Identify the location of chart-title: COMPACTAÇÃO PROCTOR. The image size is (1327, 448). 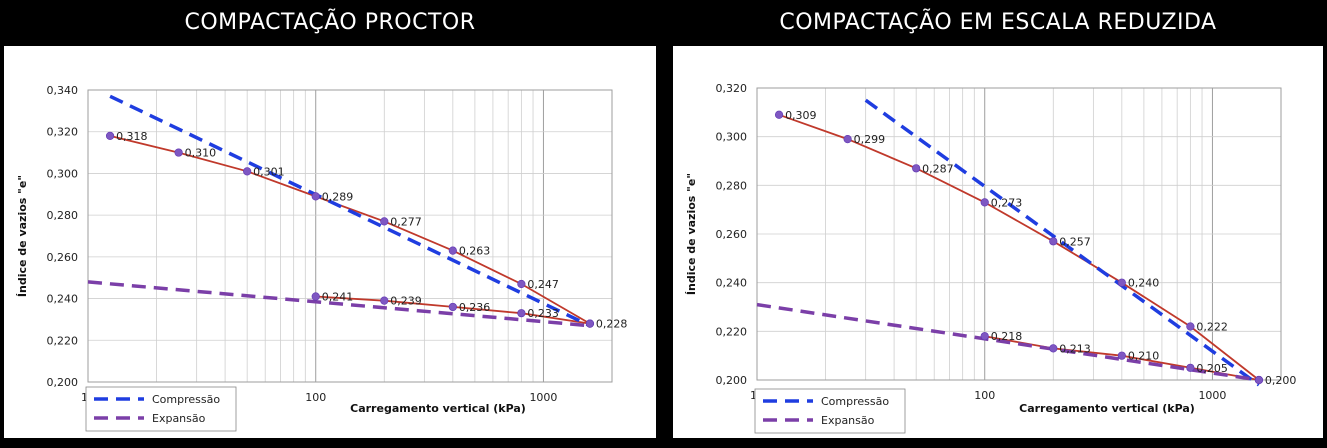
(330, 22).